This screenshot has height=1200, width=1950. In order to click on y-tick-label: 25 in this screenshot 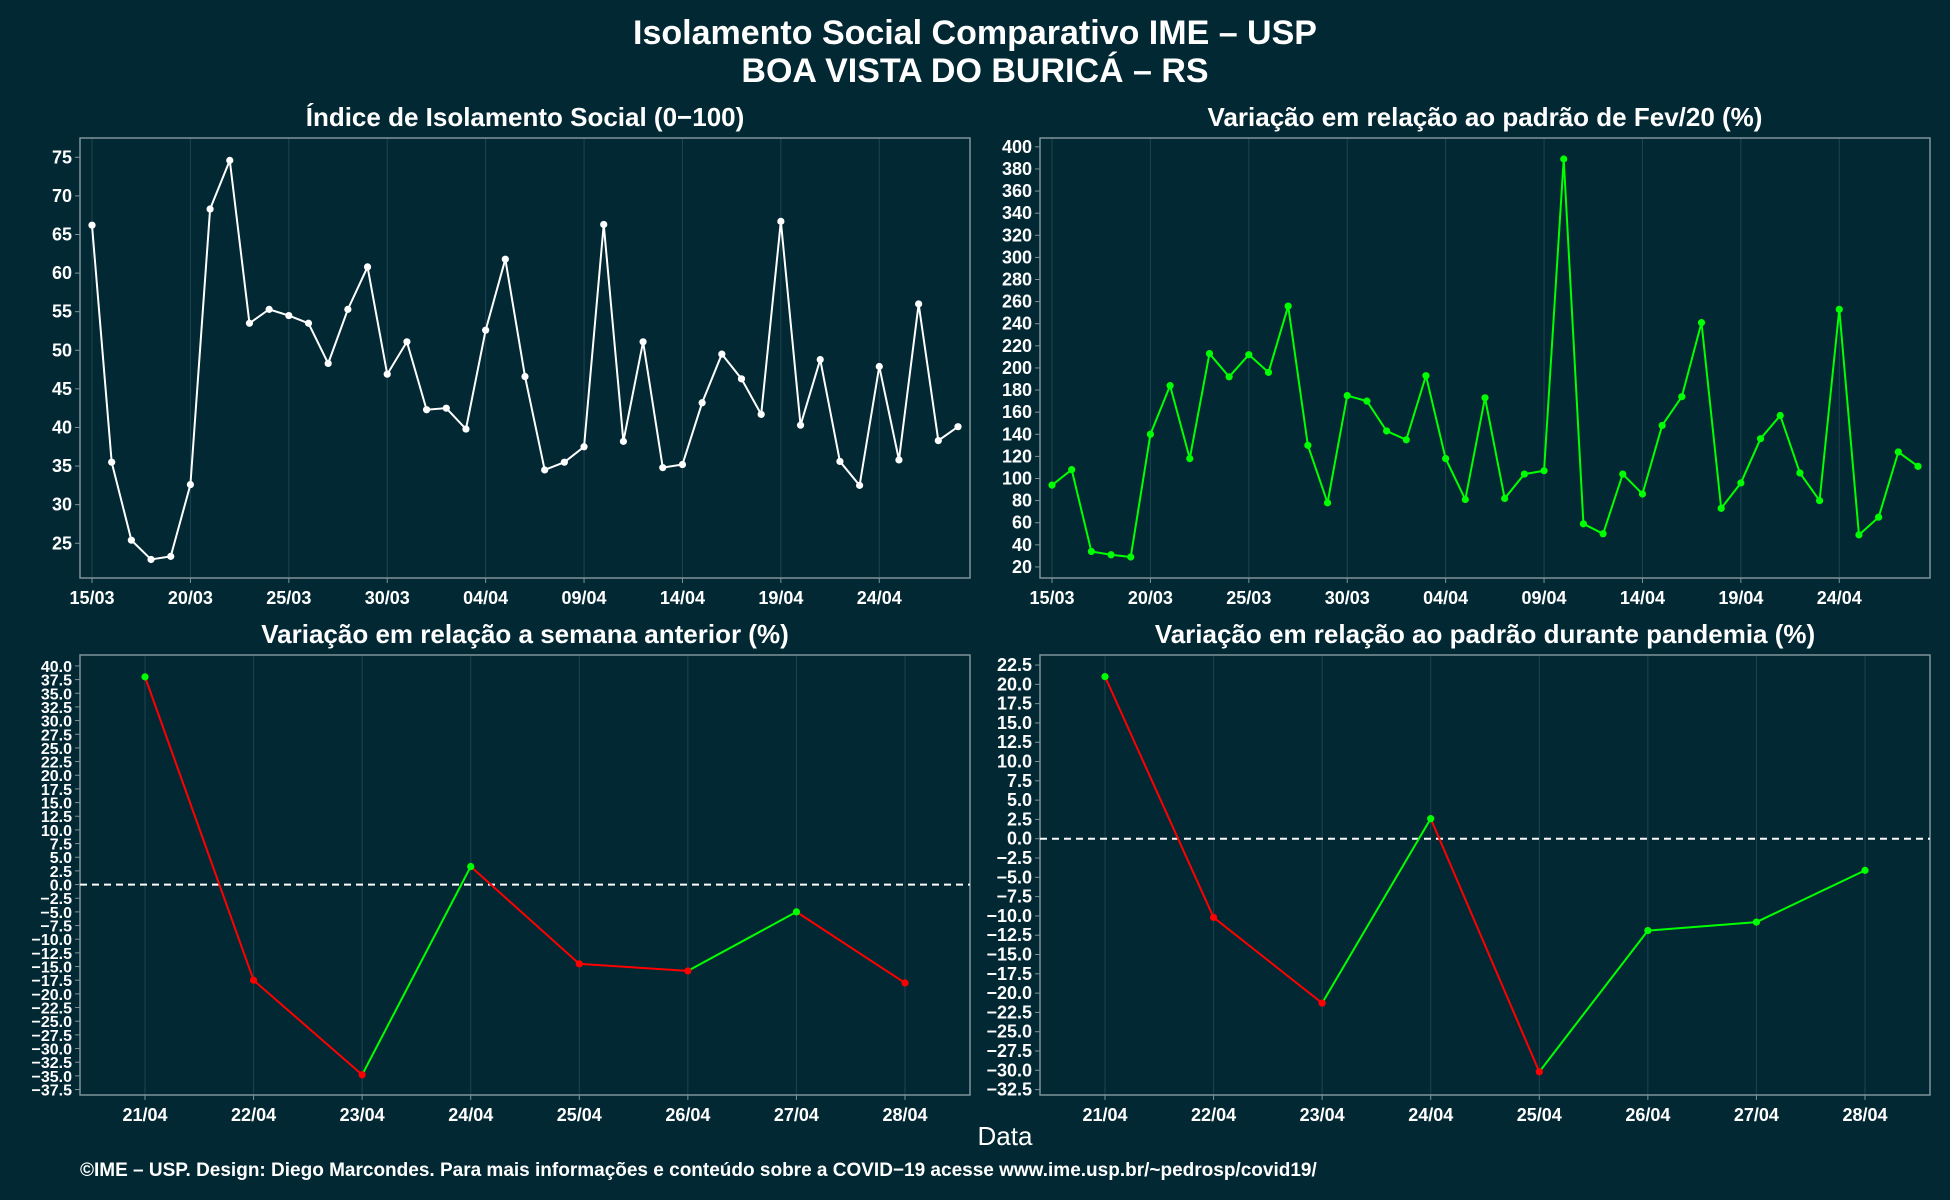, I will do `click(62, 543)`.